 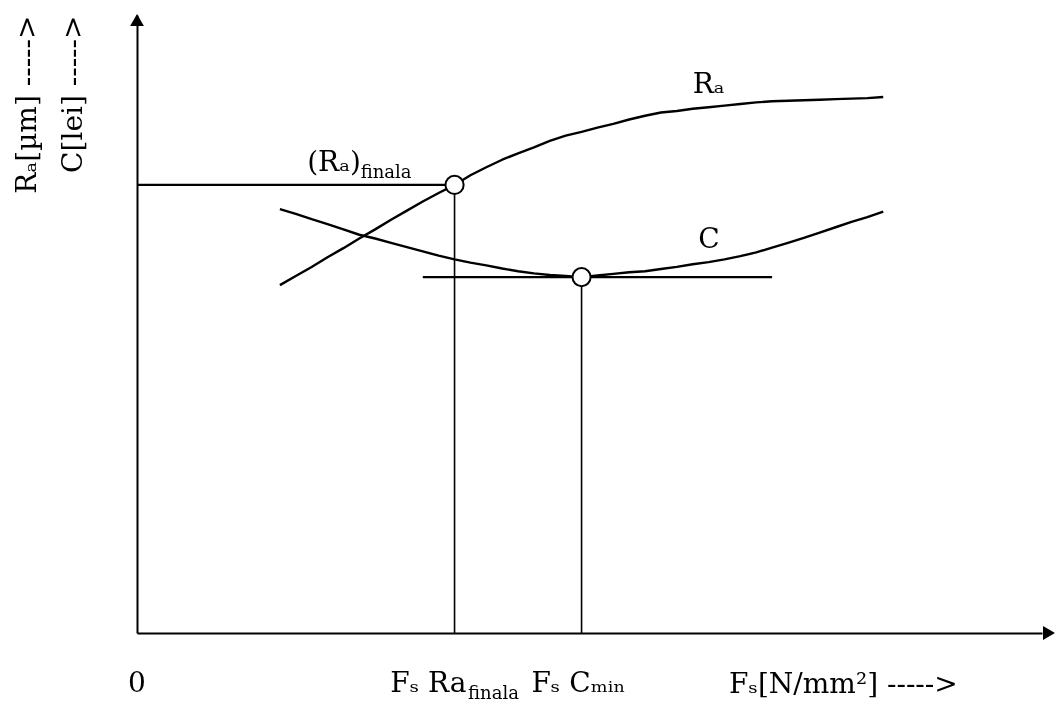 I want to click on x-tick-label: 0, so click(x=137, y=682).